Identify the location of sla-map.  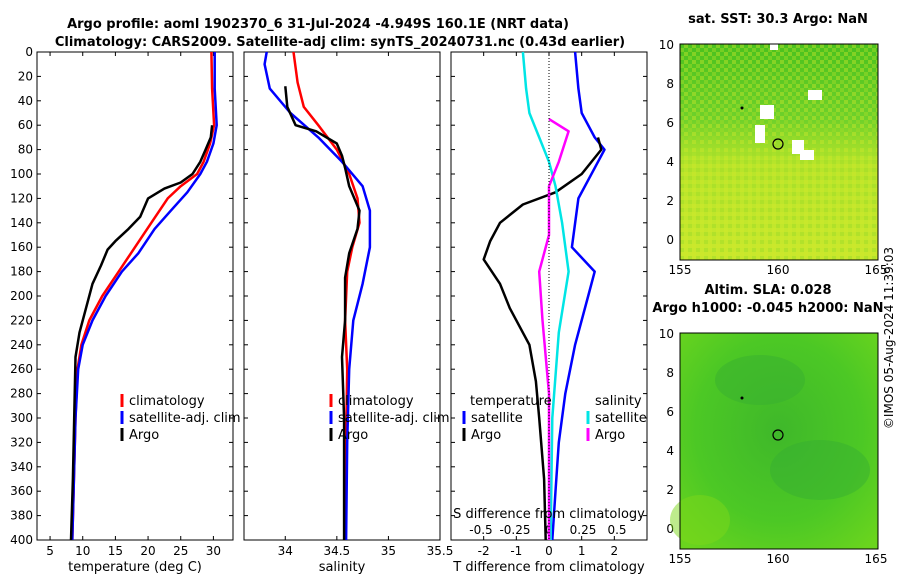
(774, 441).